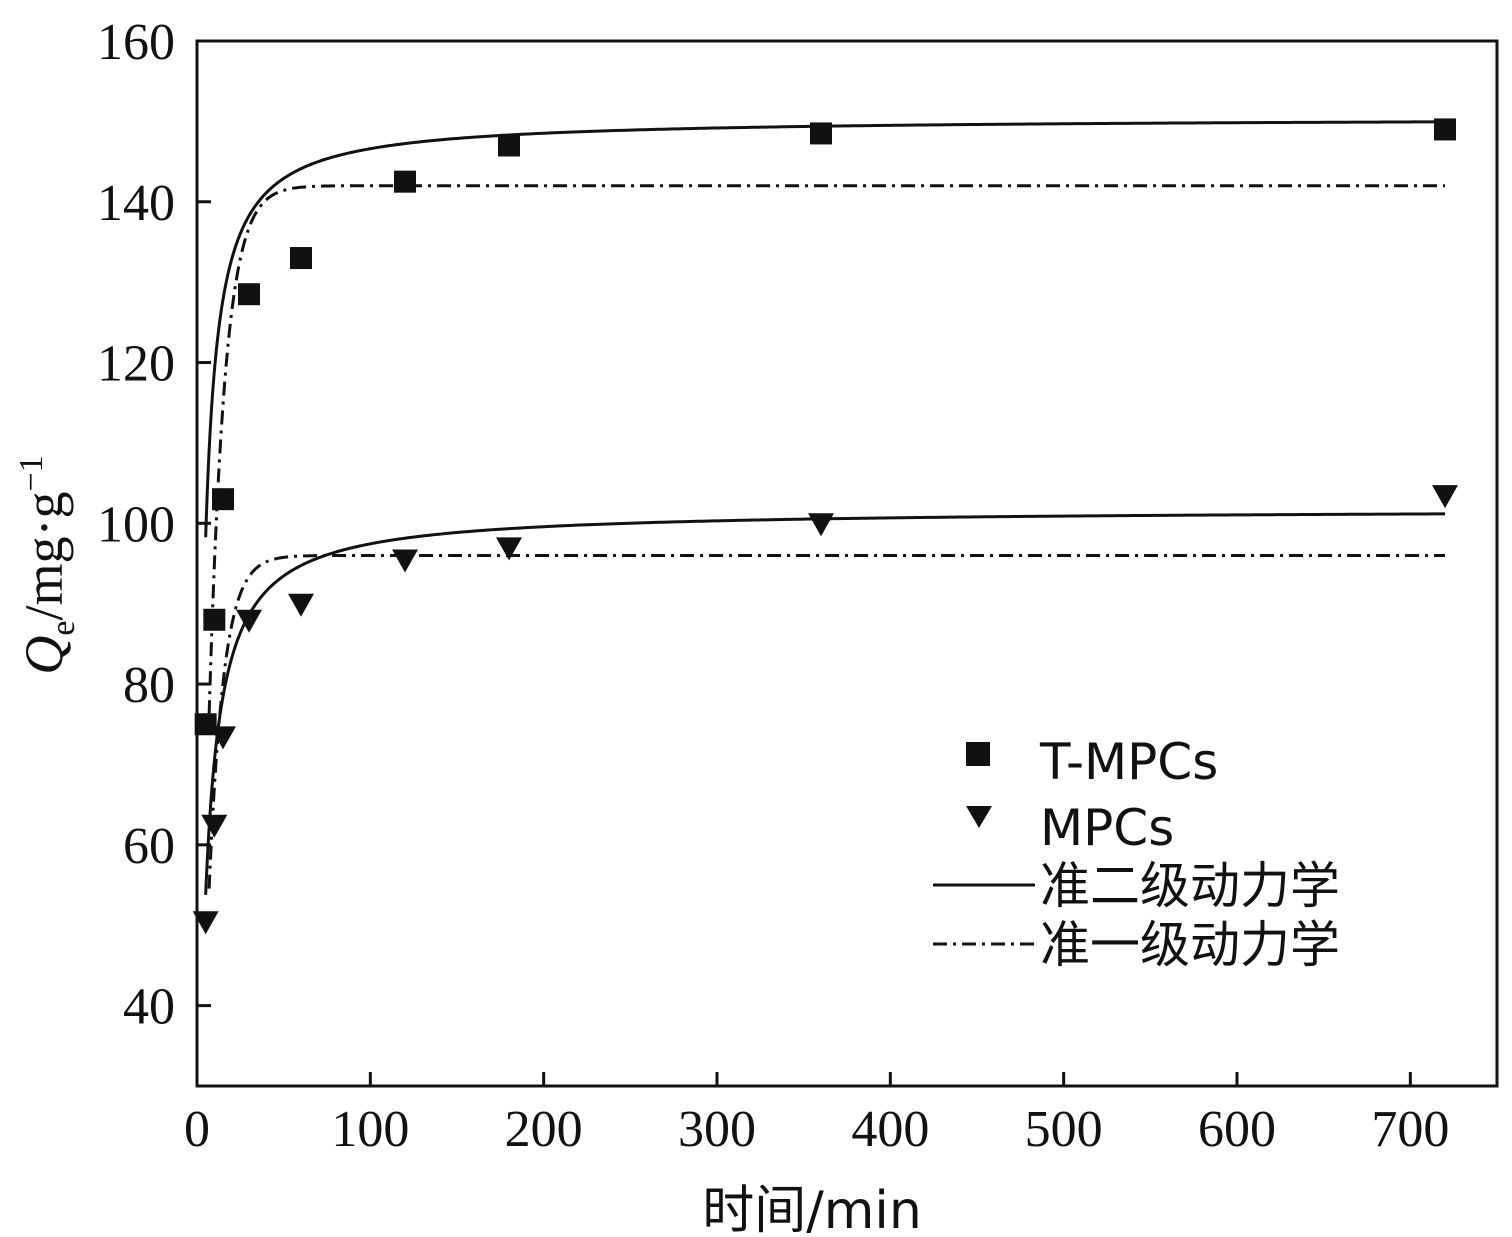 This screenshot has height=1237, width=1512. What do you see at coordinates (978, 754) in the screenshot?
I see `legend-marker-square` at bounding box center [978, 754].